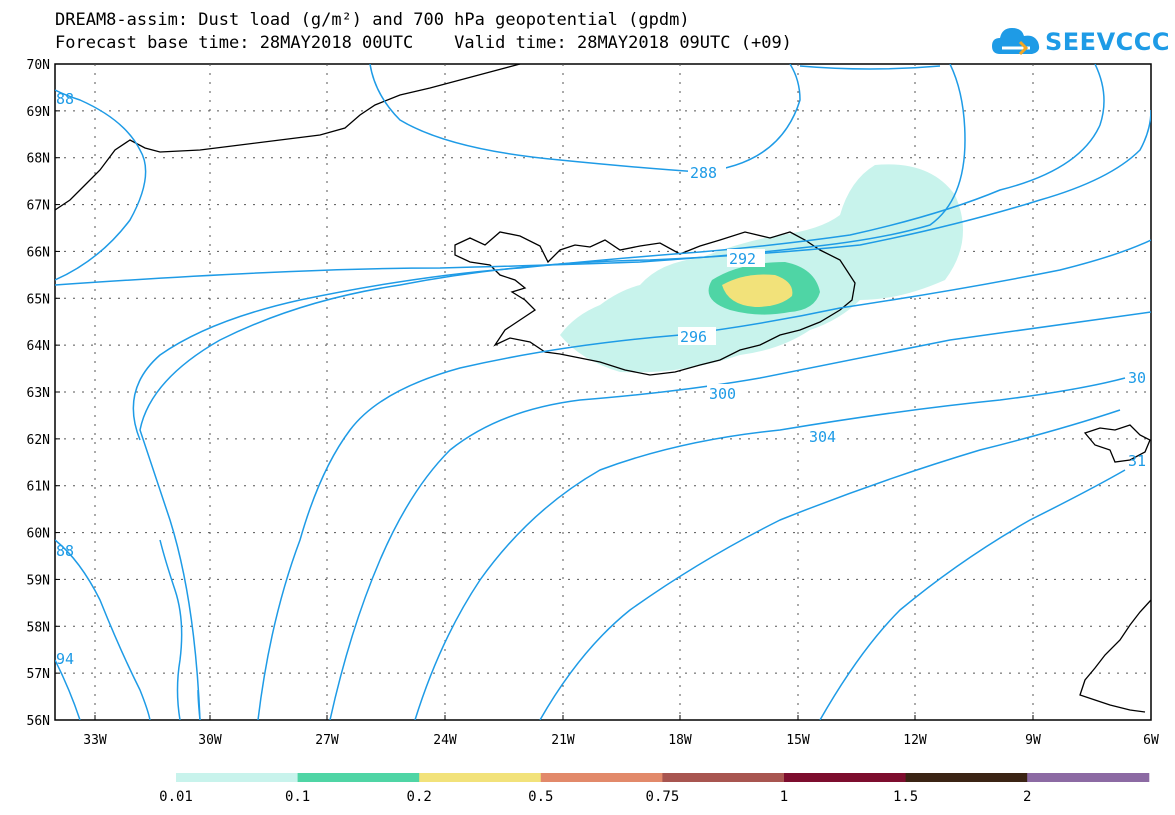  Describe the element at coordinates (38, 206) in the screenshot. I see `lat-label: 67N` at that location.